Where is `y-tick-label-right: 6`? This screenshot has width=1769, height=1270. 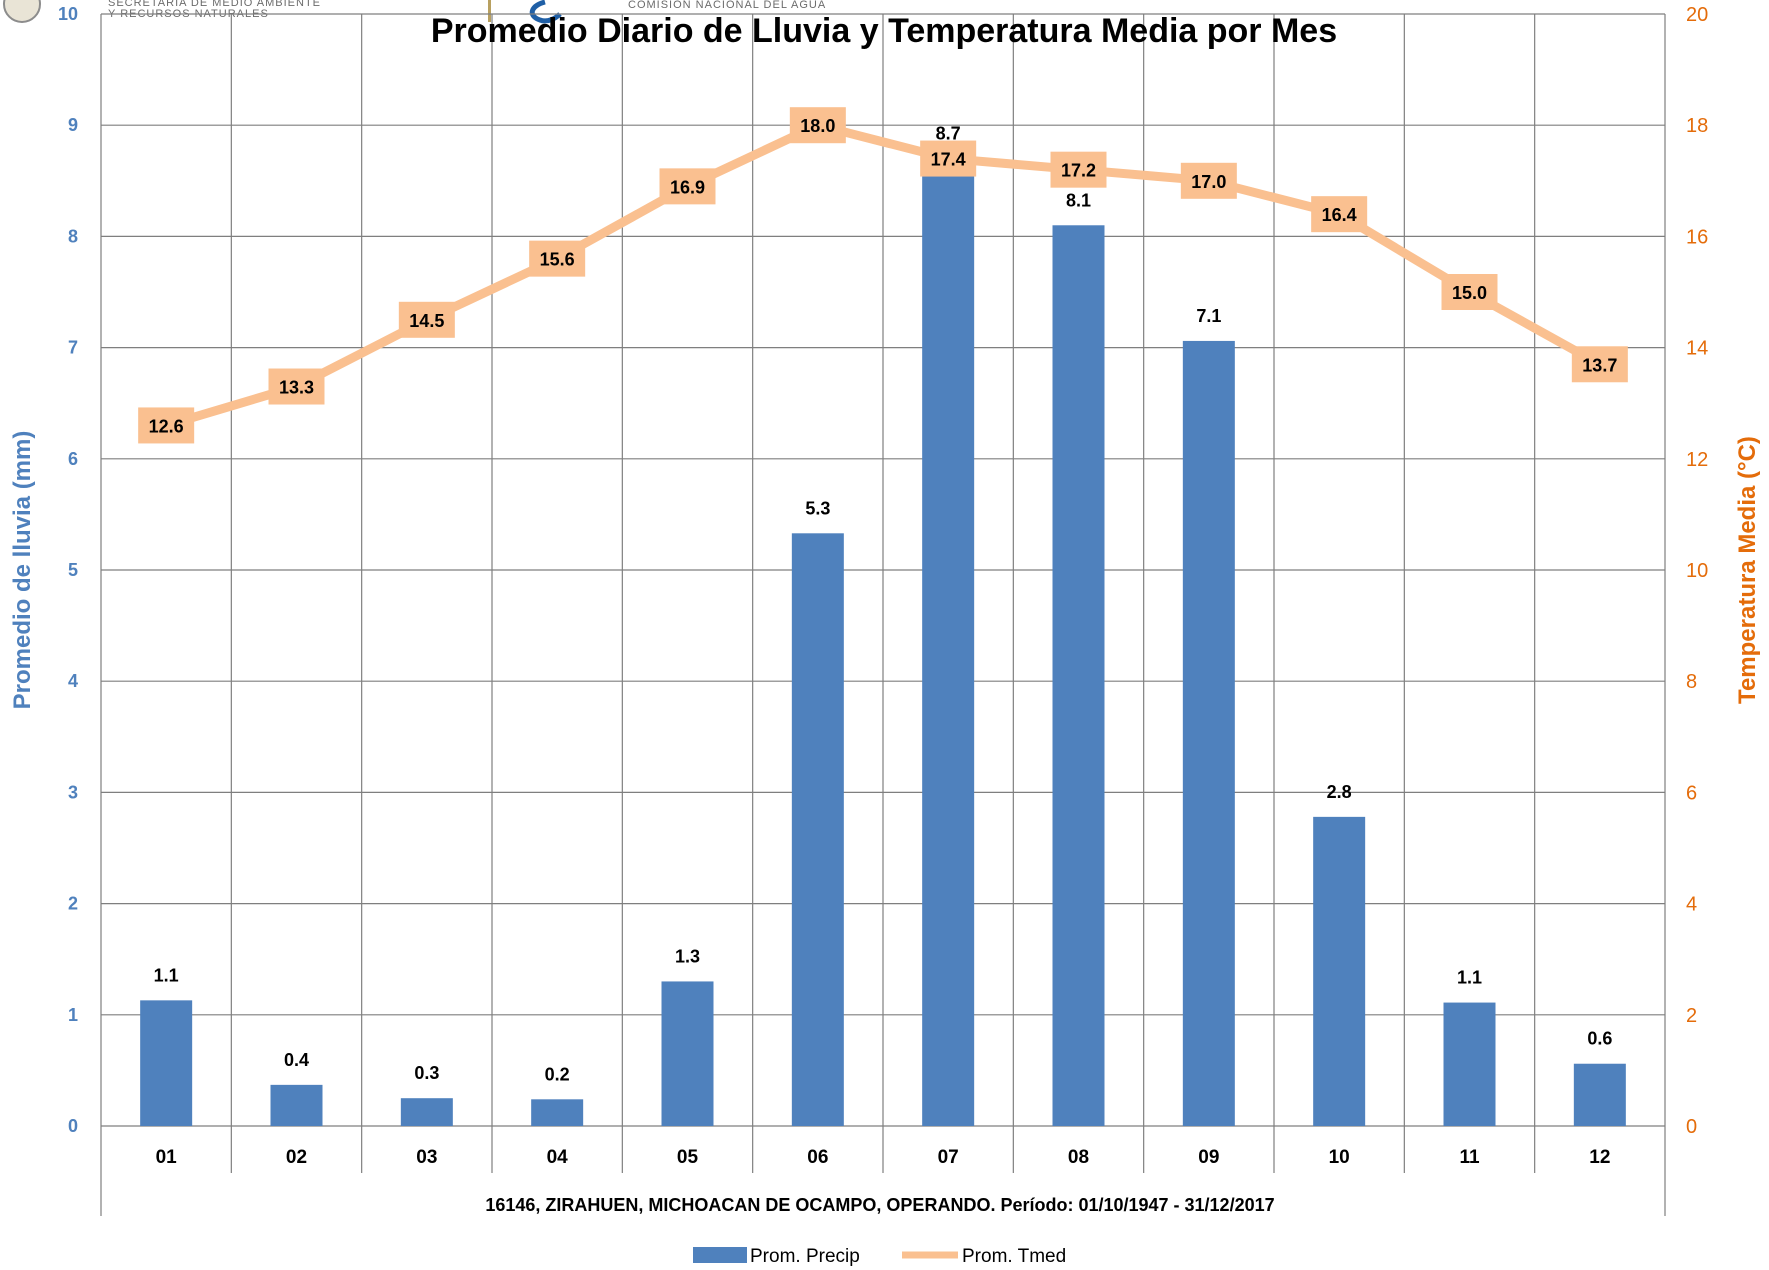 y-tick-label-right: 6 is located at coordinates (1691, 793).